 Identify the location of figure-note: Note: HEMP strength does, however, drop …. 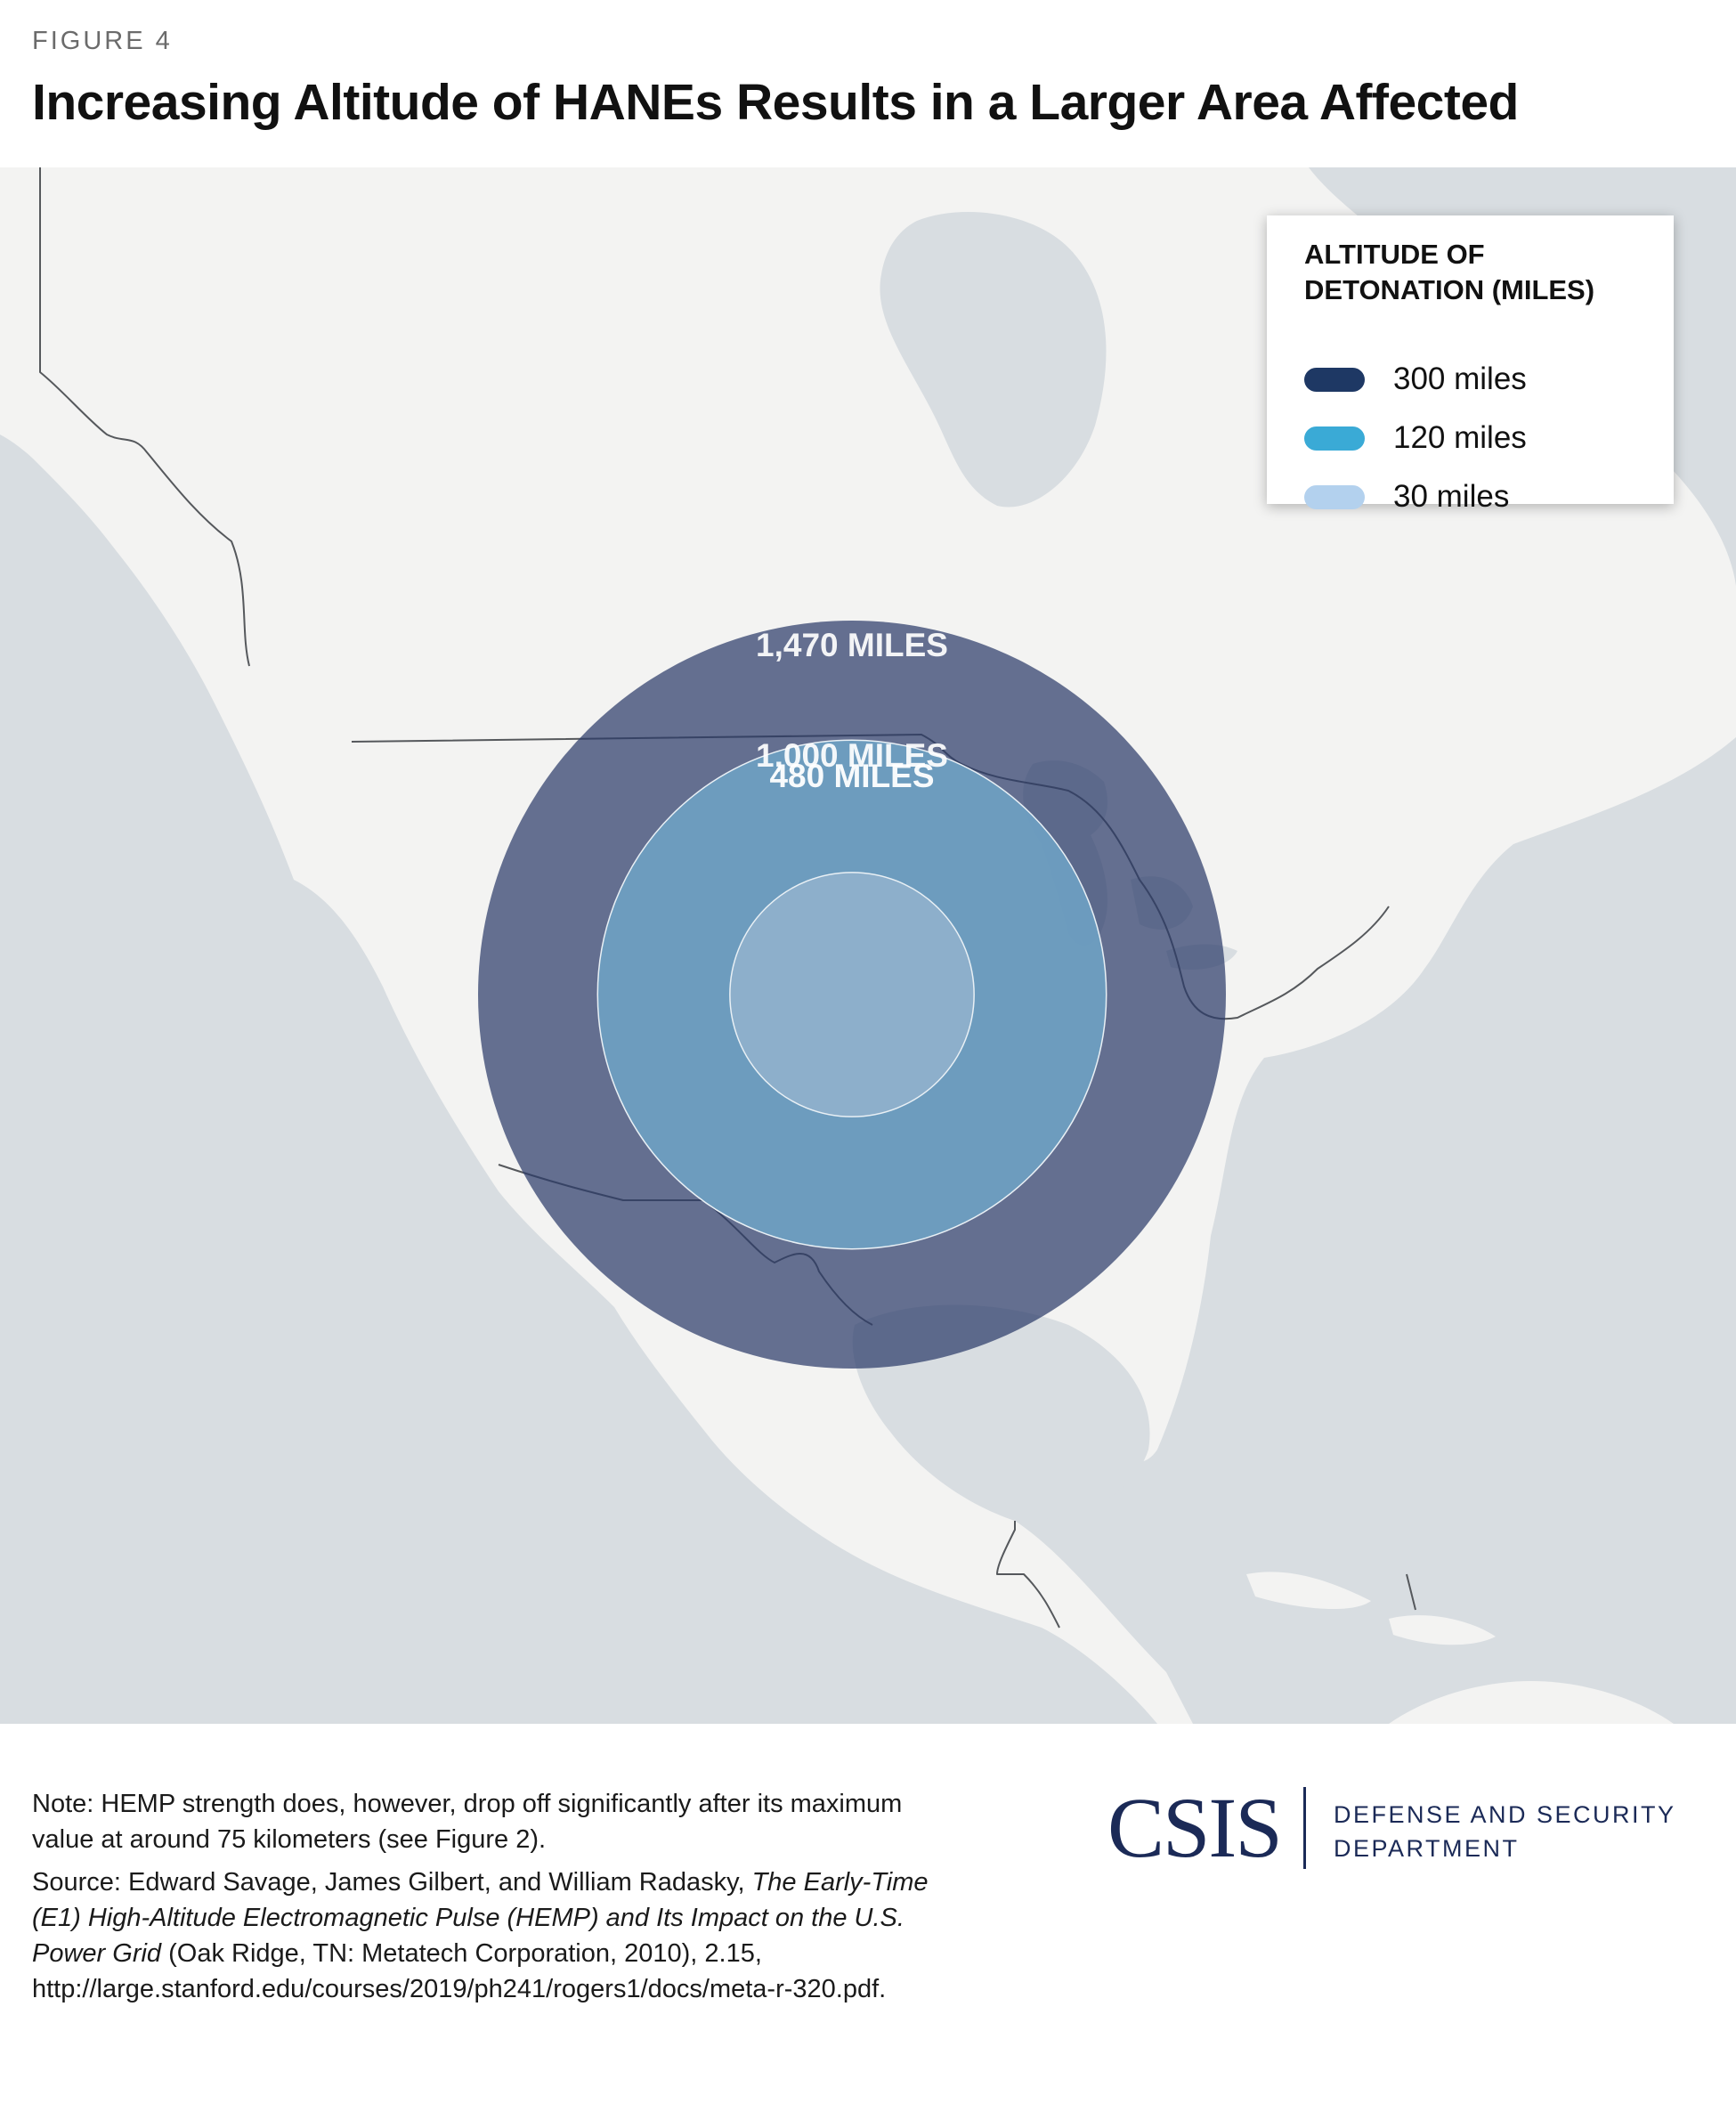
(467, 1822).